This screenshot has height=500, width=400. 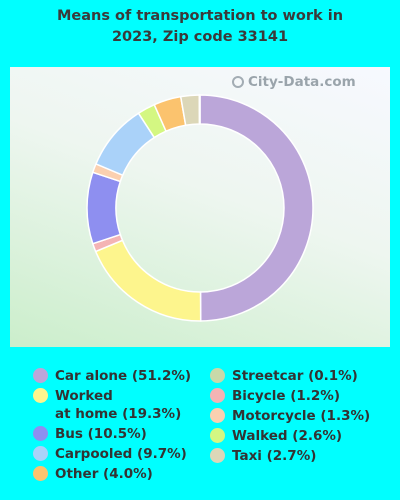 What do you see at coordinates (123, 376) in the screenshot?
I see `legend-label: Car alone (51.2%)` at bounding box center [123, 376].